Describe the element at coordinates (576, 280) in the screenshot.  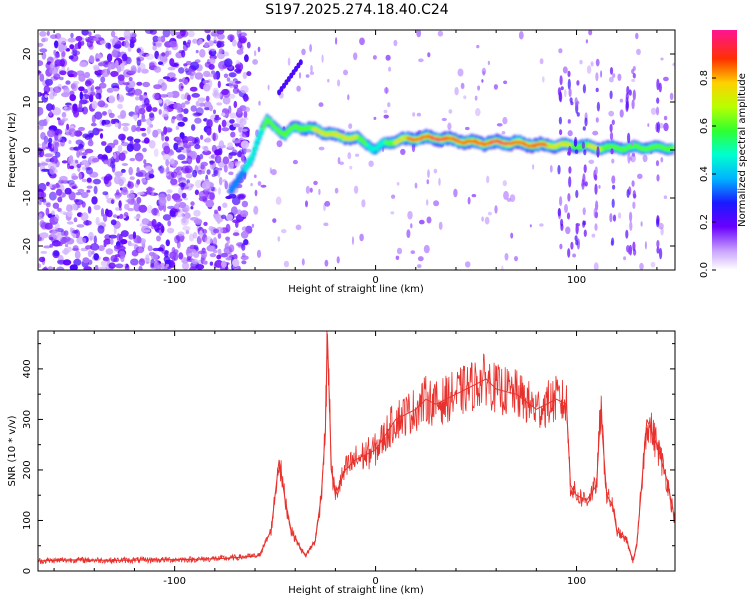
I see `spectrogram-x-tick-label: 100` at that location.